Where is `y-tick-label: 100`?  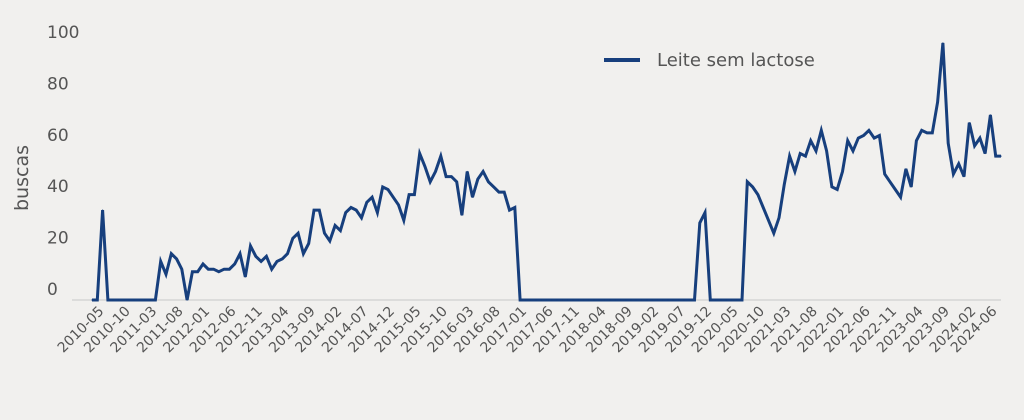
y-tick-label: 100 is located at coordinates (63, 33).